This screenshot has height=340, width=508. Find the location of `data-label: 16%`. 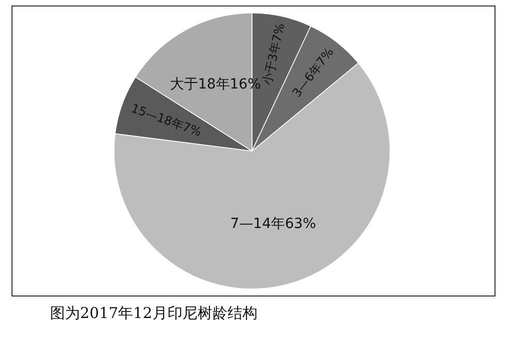

data-label: 16% is located at coordinates (245, 84).